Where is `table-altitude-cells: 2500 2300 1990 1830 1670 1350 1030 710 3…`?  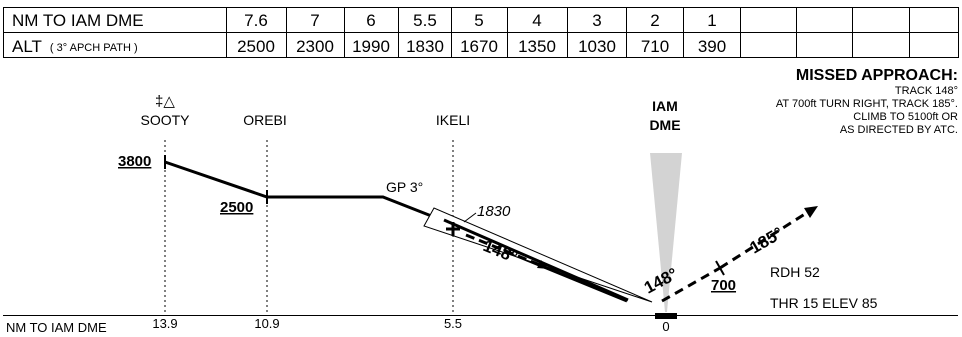 table-altitude-cells: 2500 2300 1990 1830 1670 1350 1030 710 3… is located at coordinates (481, 46).